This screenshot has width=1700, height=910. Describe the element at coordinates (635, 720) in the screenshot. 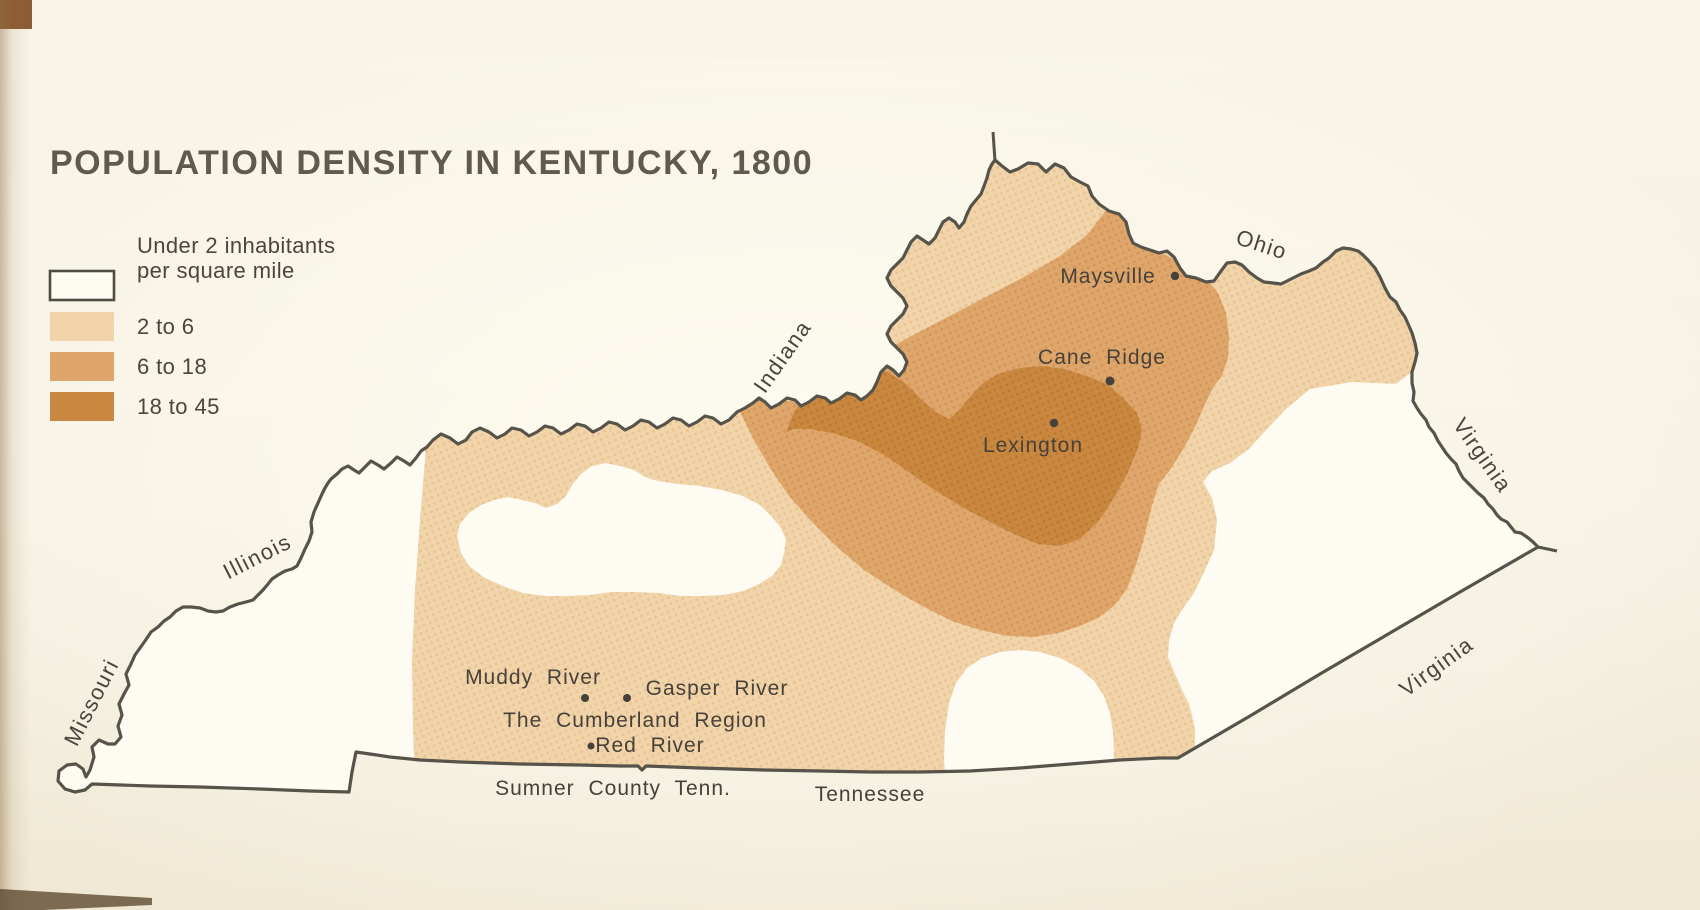

I see `place-label-cumberland-region: The Cumberland Region` at that location.